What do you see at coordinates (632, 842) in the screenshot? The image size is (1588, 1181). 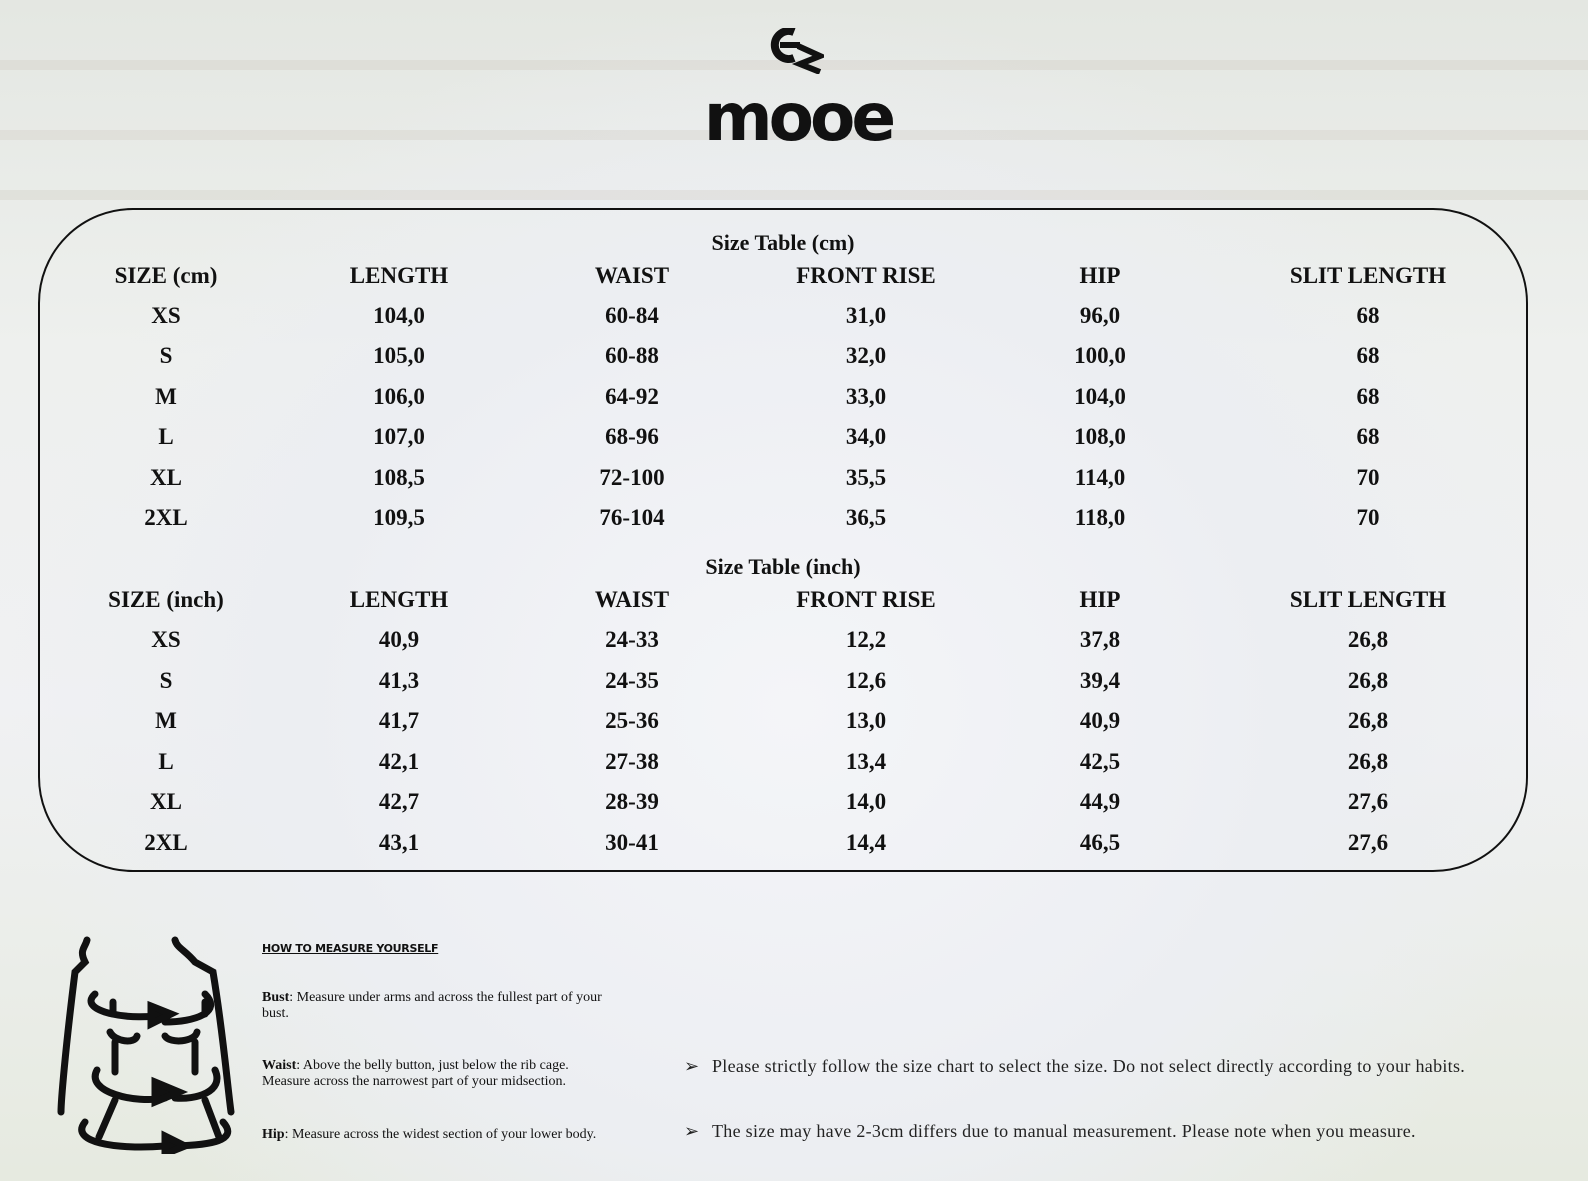 I see `table-cell: 30-41` at bounding box center [632, 842].